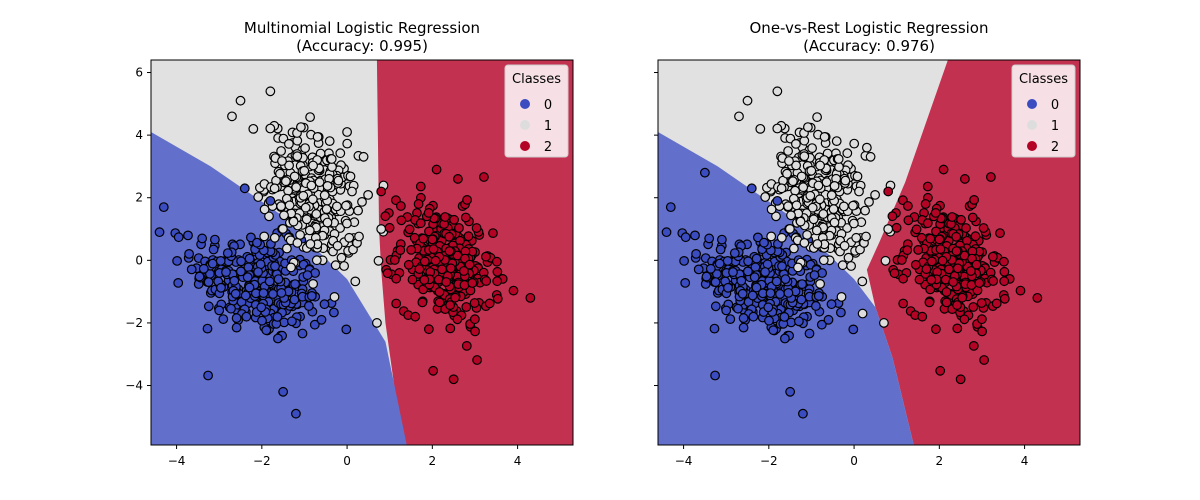 This screenshot has width=1200, height=500. Describe the element at coordinates (869, 28) in the screenshot. I see `chart-title: One-vs-Rest Logistic Regression` at that location.